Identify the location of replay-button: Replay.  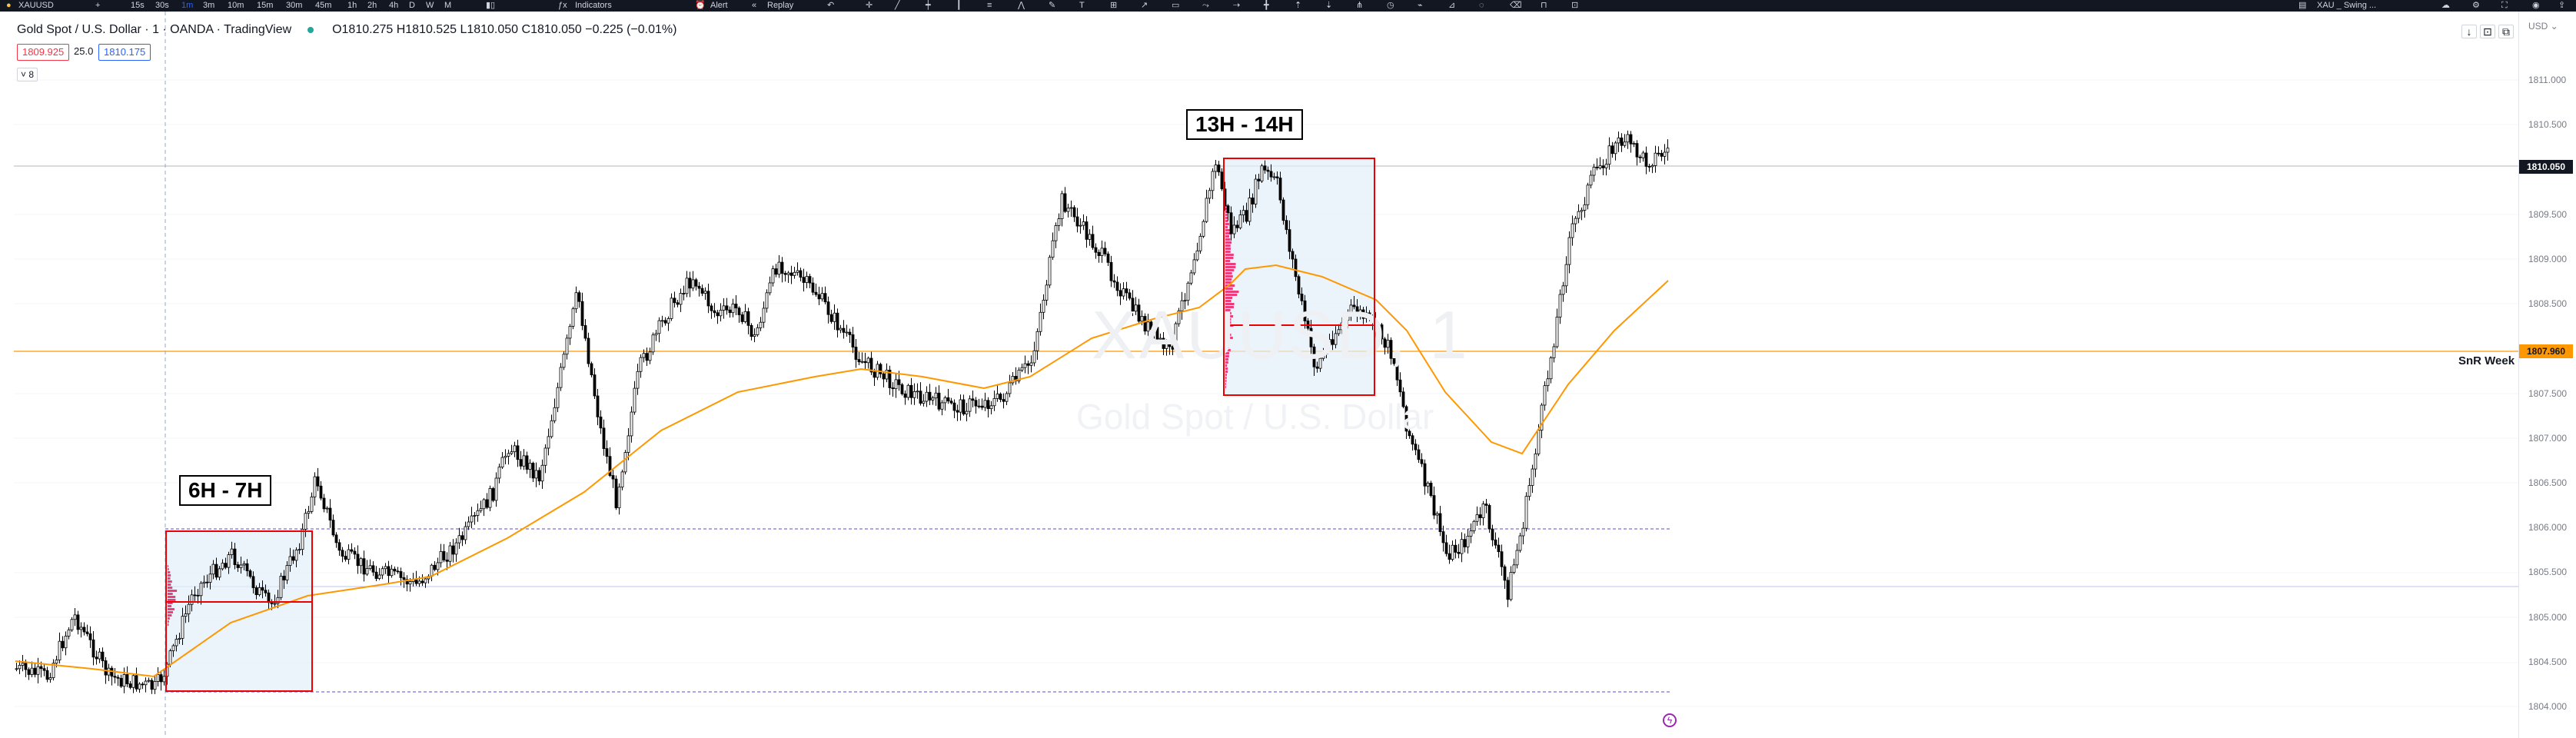
(780, 5).